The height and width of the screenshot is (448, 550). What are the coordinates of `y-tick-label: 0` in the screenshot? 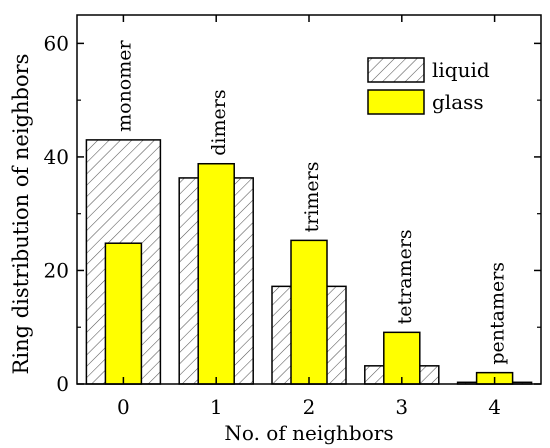 It's located at (62, 384).